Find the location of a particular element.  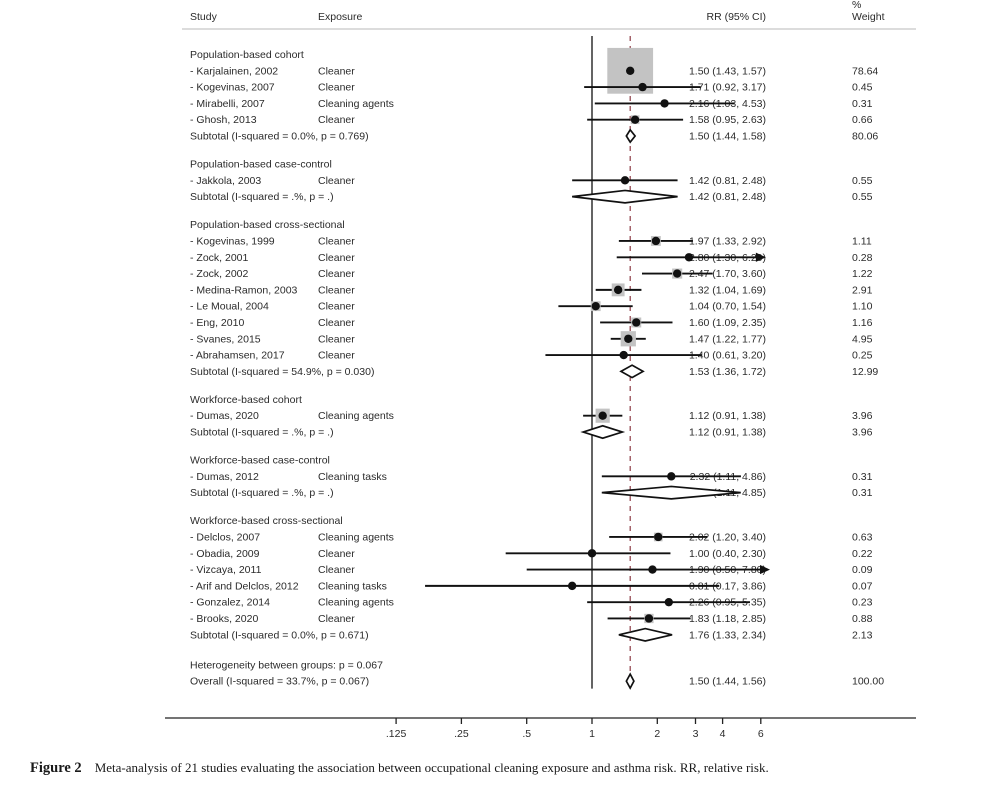

rr-value: 1.47 (1.22, 1.77) is located at coordinates (727, 339).